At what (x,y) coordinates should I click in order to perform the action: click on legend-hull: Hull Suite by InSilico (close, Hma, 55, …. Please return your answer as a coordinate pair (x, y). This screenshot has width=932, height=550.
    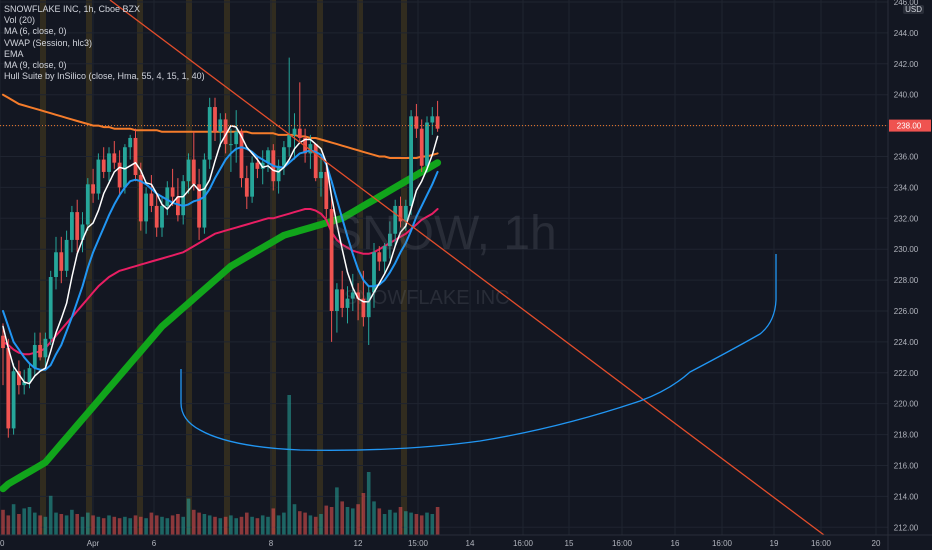
    Looking at the image, I should click on (104, 76).